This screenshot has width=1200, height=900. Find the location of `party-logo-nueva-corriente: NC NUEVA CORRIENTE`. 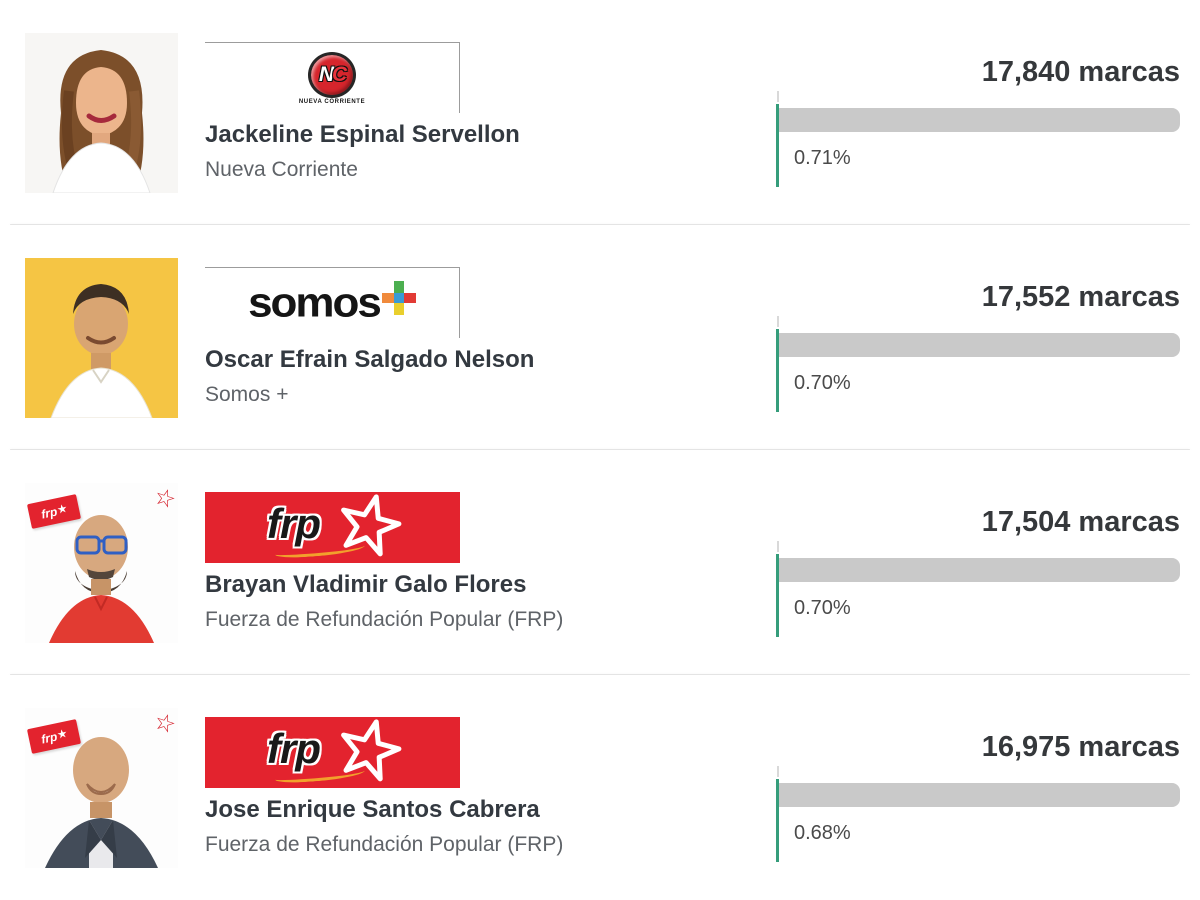

party-logo-nueva-corriente: NC NUEVA CORRIENTE is located at coordinates (332, 77).